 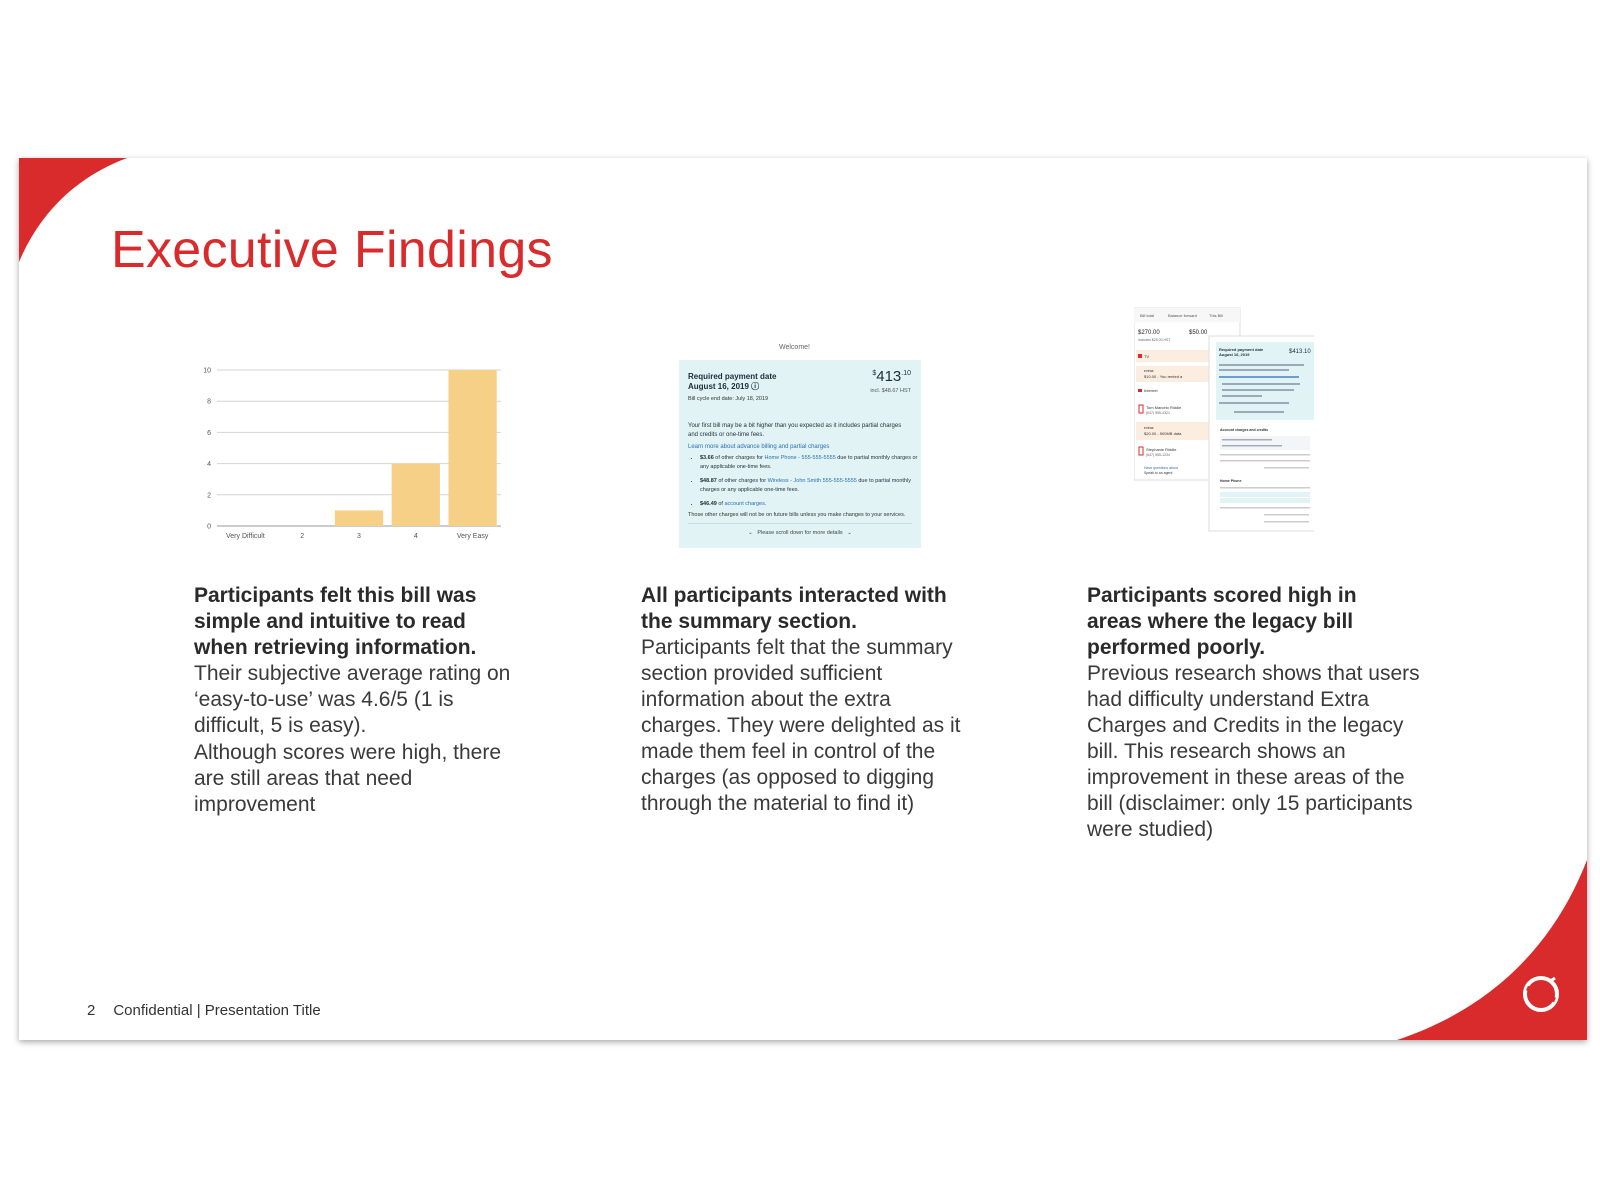 What do you see at coordinates (1161, 449) in the screenshot?
I see `svg-text: Stephanie Riddle` at bounding box center [1161, 449].